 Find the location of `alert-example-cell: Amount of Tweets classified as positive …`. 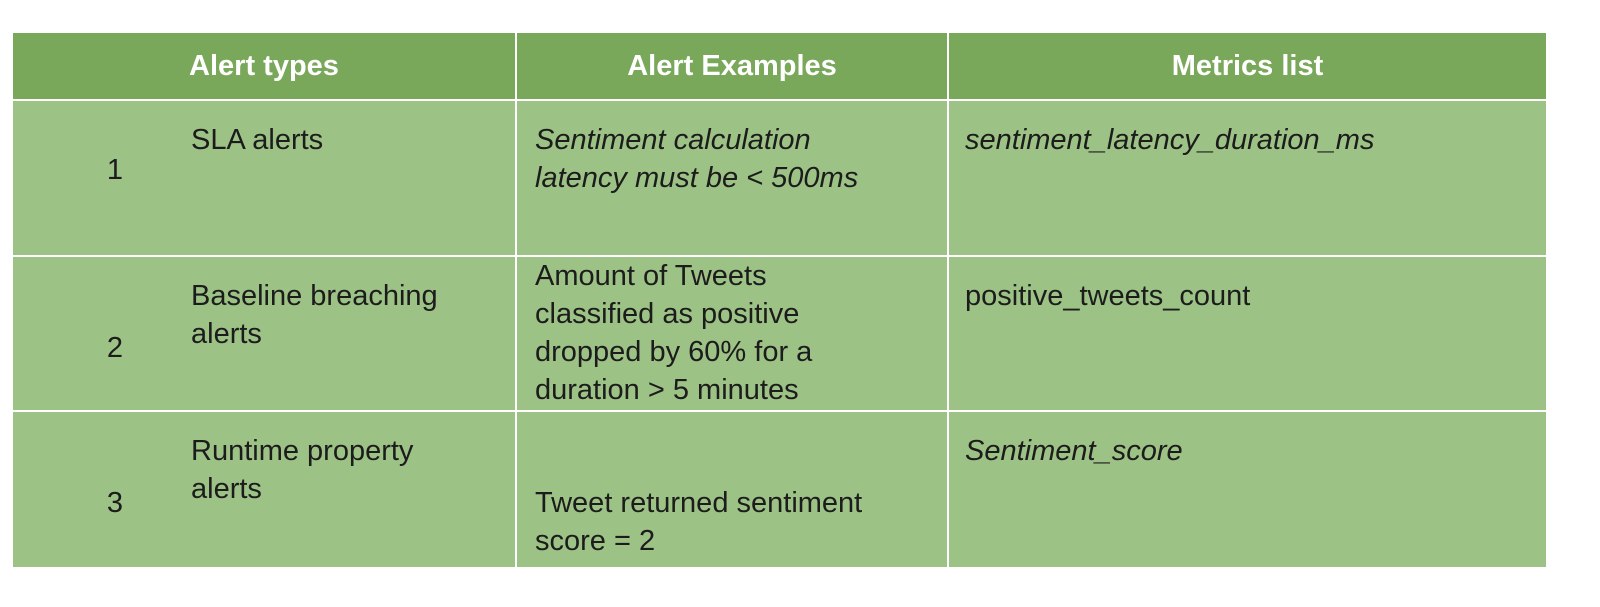

alert-example-cell: Amount of Tweets classified as positive … is located at coordinates (732, 333).